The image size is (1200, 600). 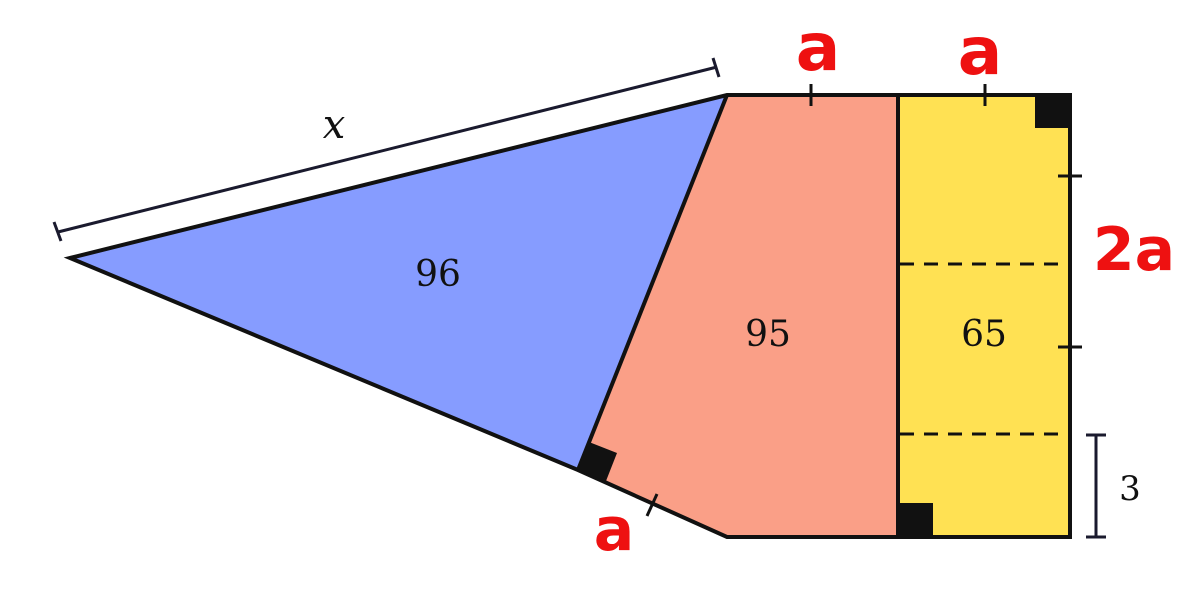 I want to click on right-side-label: 2a, so click(x=1134, y=250).